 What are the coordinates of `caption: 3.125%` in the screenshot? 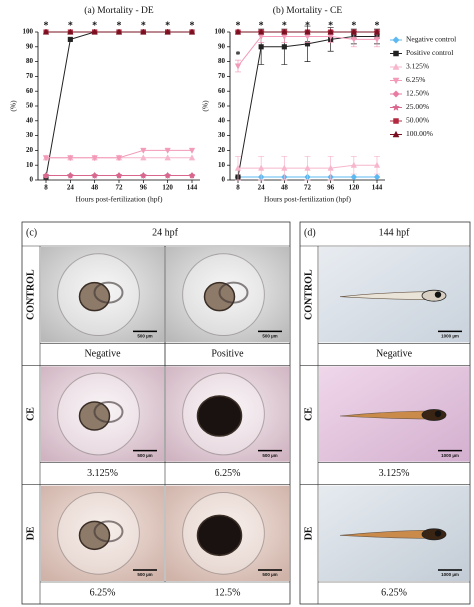 It's located at (394, 473).